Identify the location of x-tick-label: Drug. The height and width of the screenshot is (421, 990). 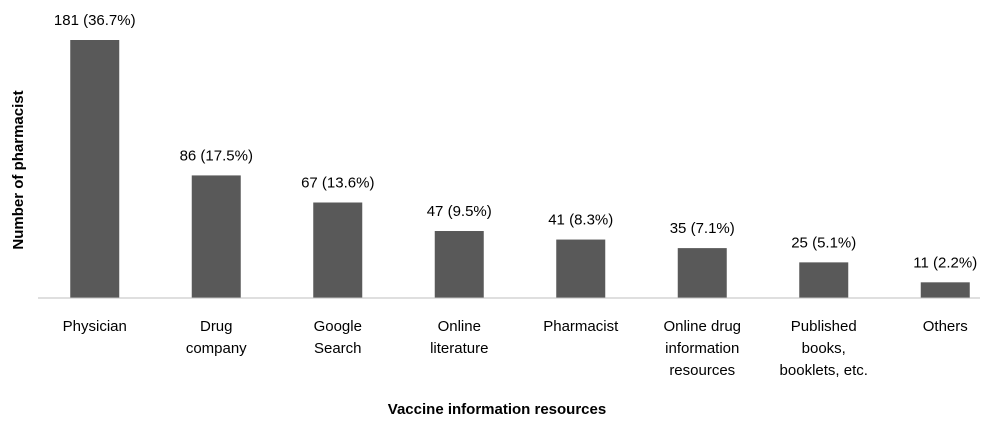
(216, 326).